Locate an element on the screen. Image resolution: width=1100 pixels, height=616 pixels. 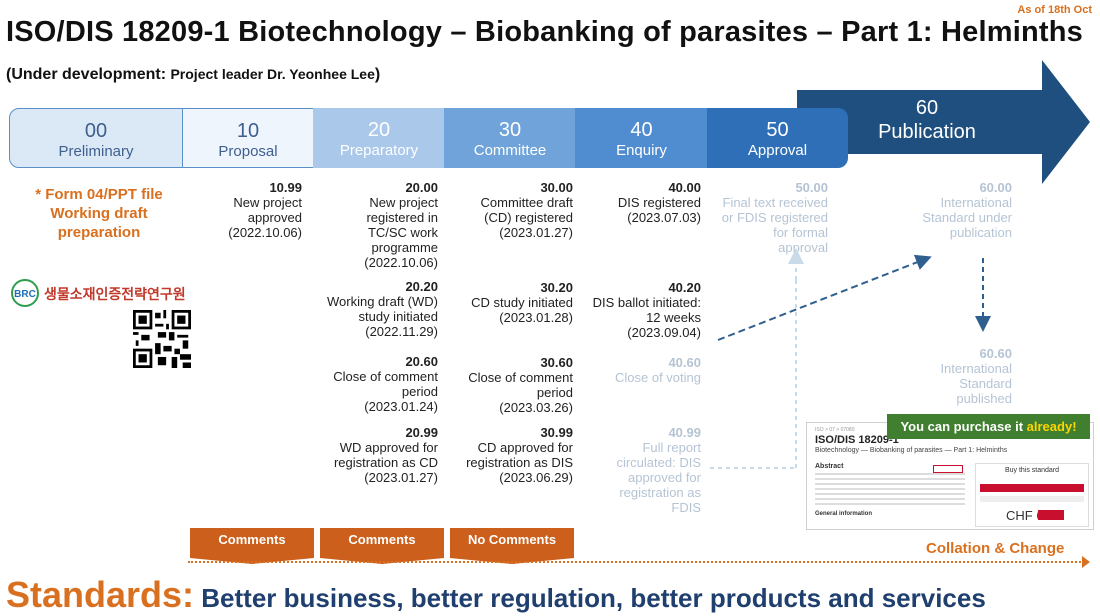
step-text: Full report is located at coordinates (671, 447).